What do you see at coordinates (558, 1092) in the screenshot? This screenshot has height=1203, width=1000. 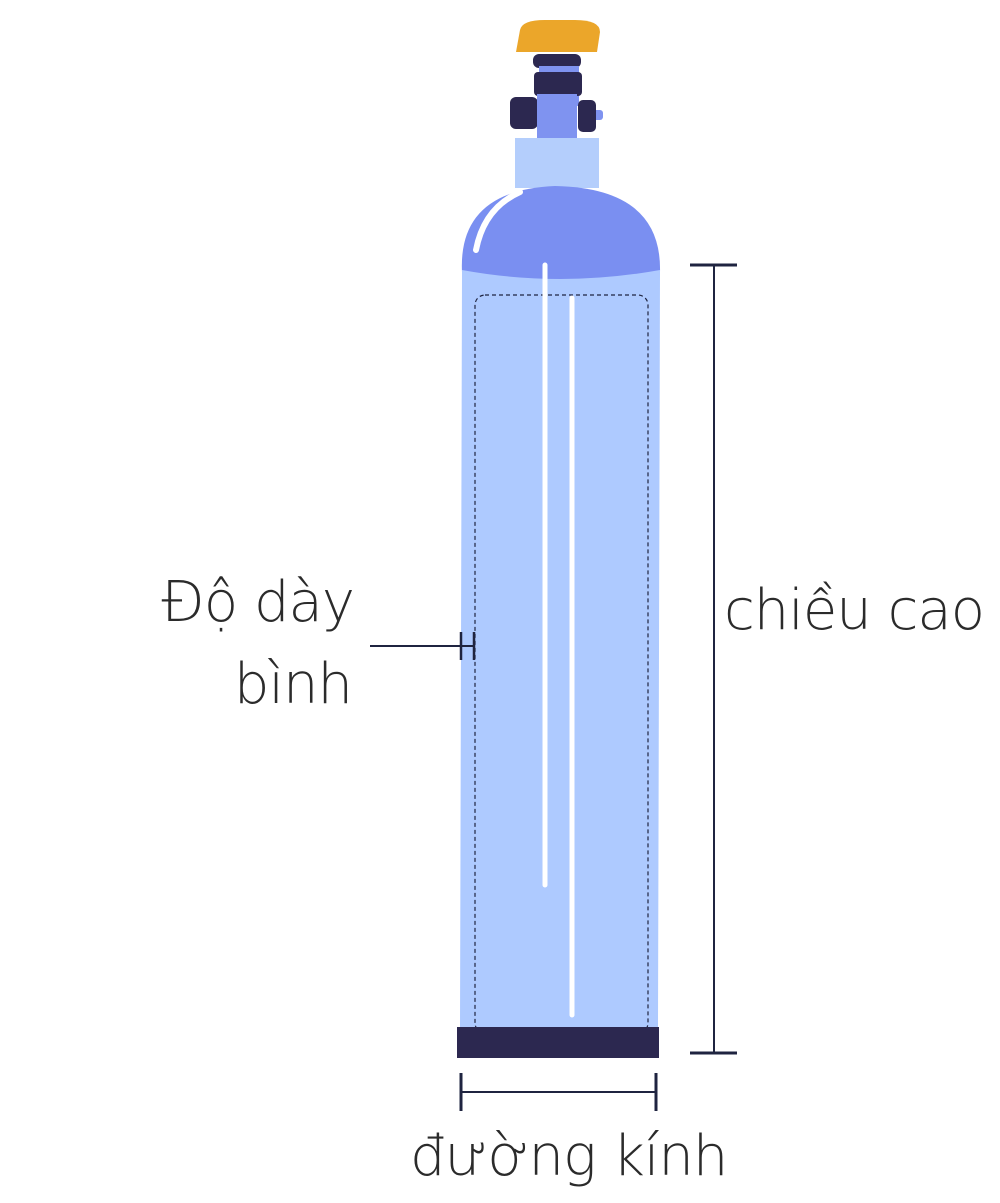 I see `diameter-dimension` at bounding box center [558, 1092].